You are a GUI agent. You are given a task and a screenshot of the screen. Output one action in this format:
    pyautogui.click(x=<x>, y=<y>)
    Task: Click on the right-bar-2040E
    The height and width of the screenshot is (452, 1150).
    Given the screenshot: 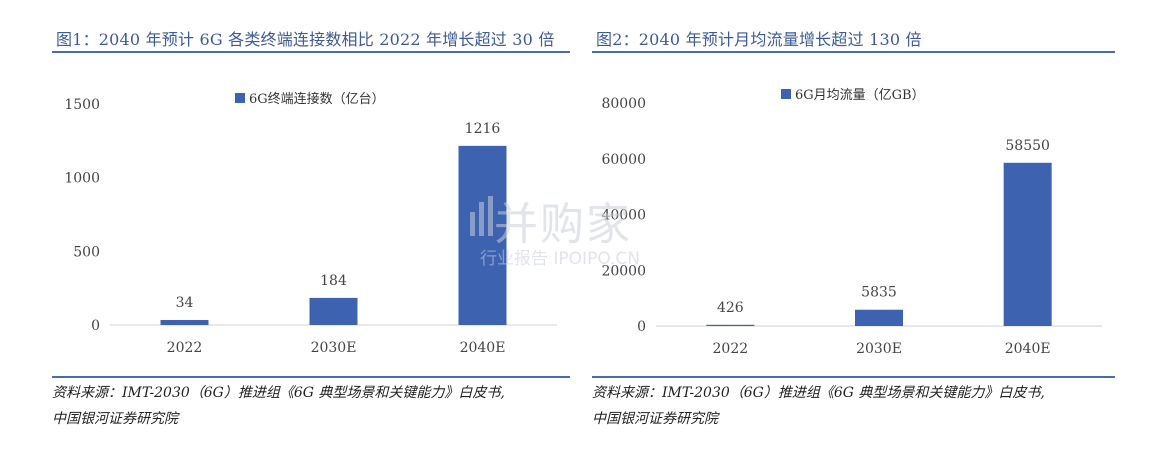 What is the action you would take?
    pyautogui.click(x=1027, y=244)
    